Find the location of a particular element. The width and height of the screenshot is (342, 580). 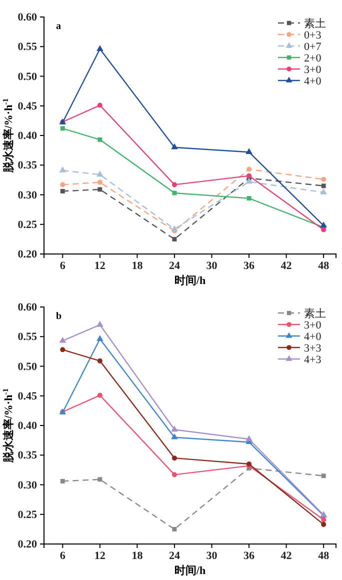

legend-label: 2+0 is located at coordinates (313, 58).